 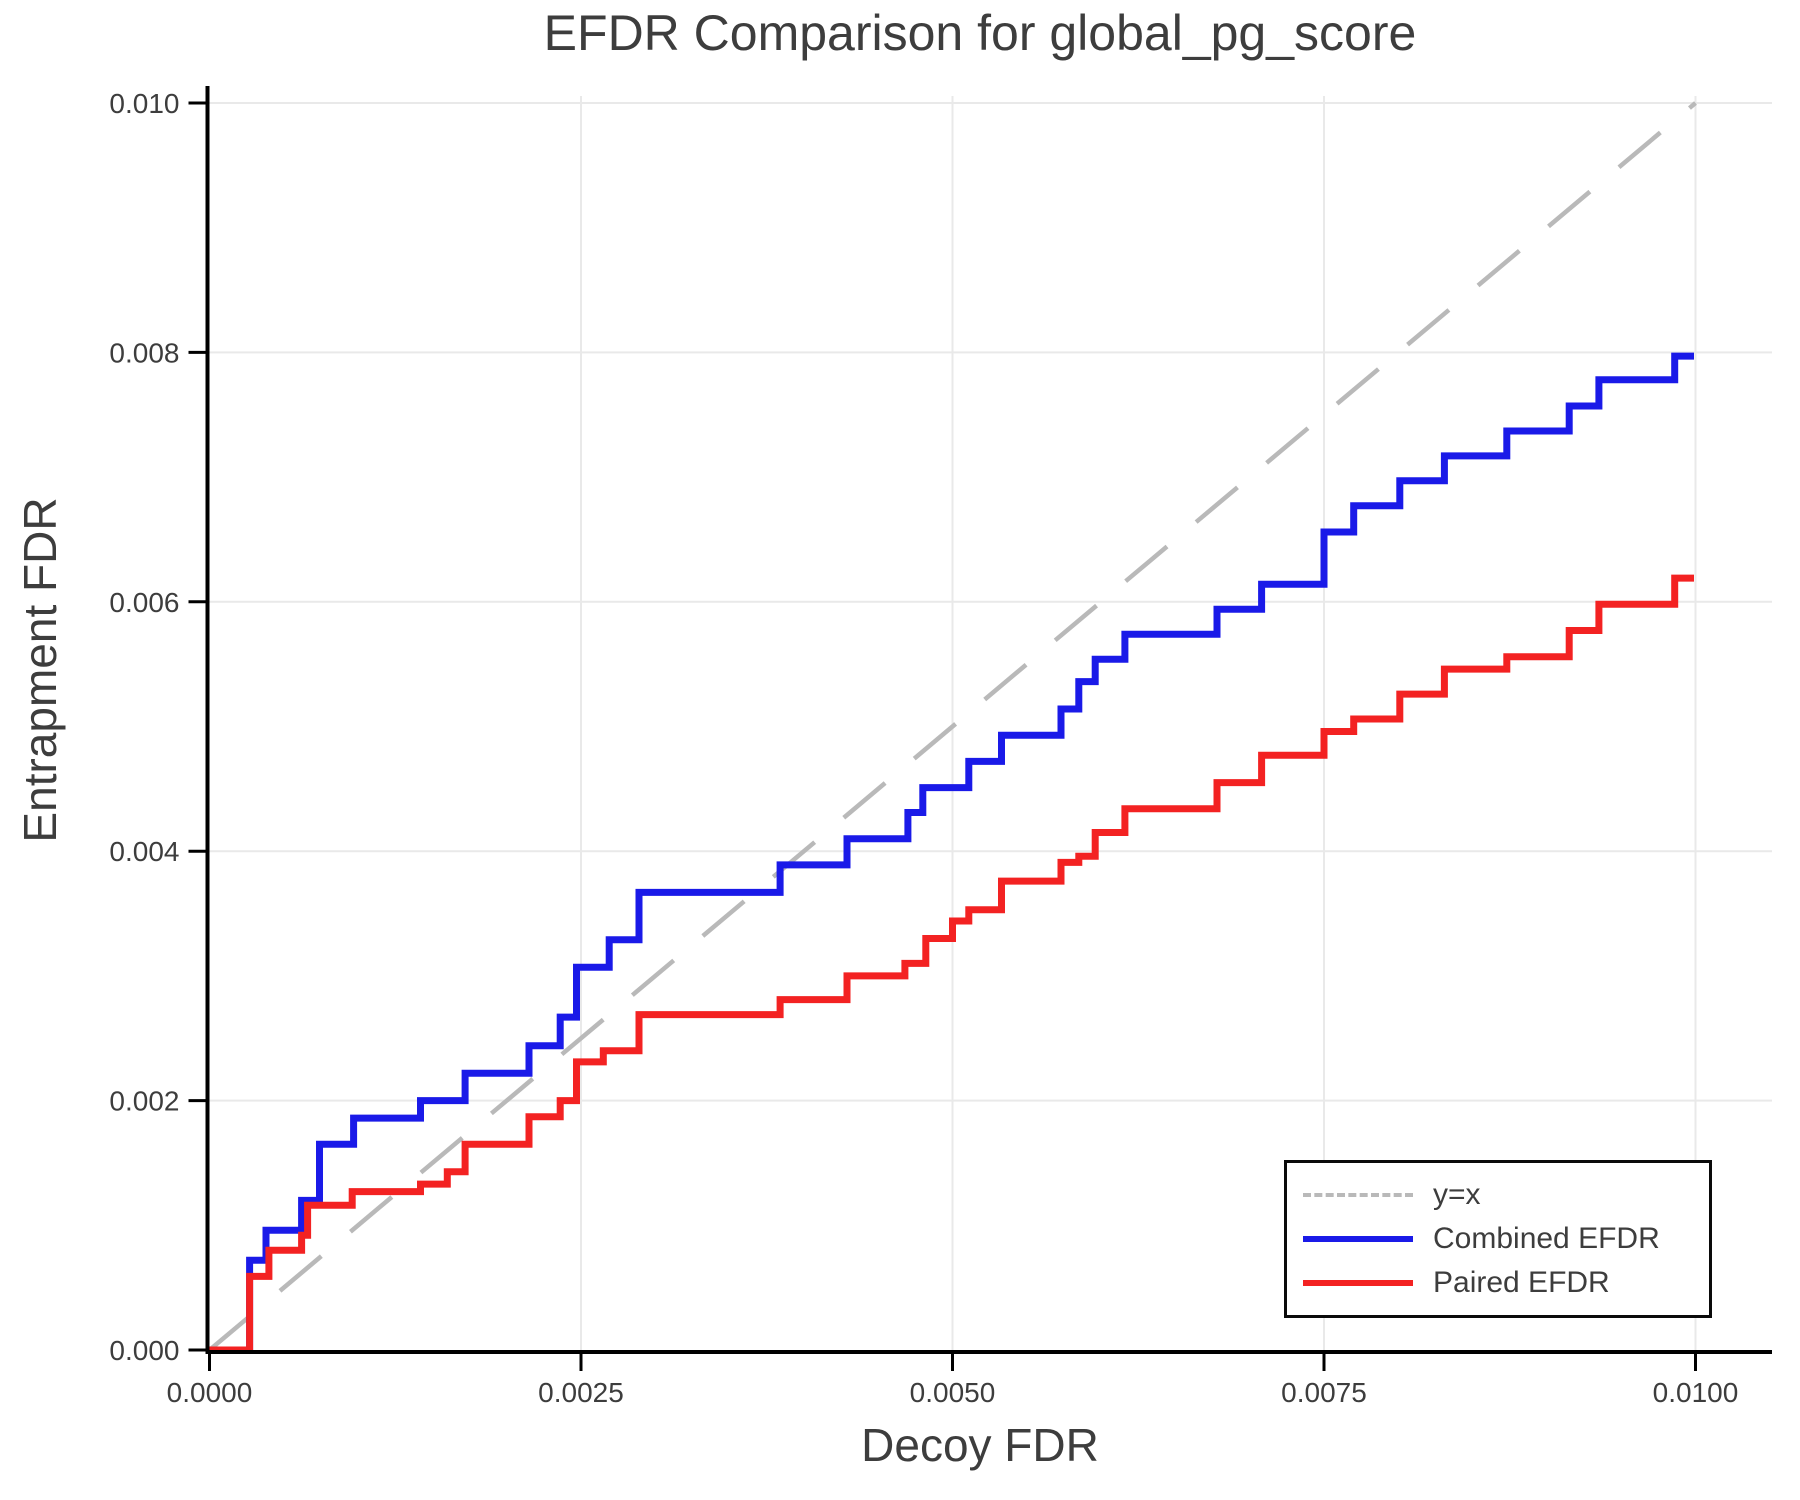 What do you see at coordinates (144, 1101) in the screenshot?
I see `y-tick-label: 0.002` at bounding box center [144, 1101].